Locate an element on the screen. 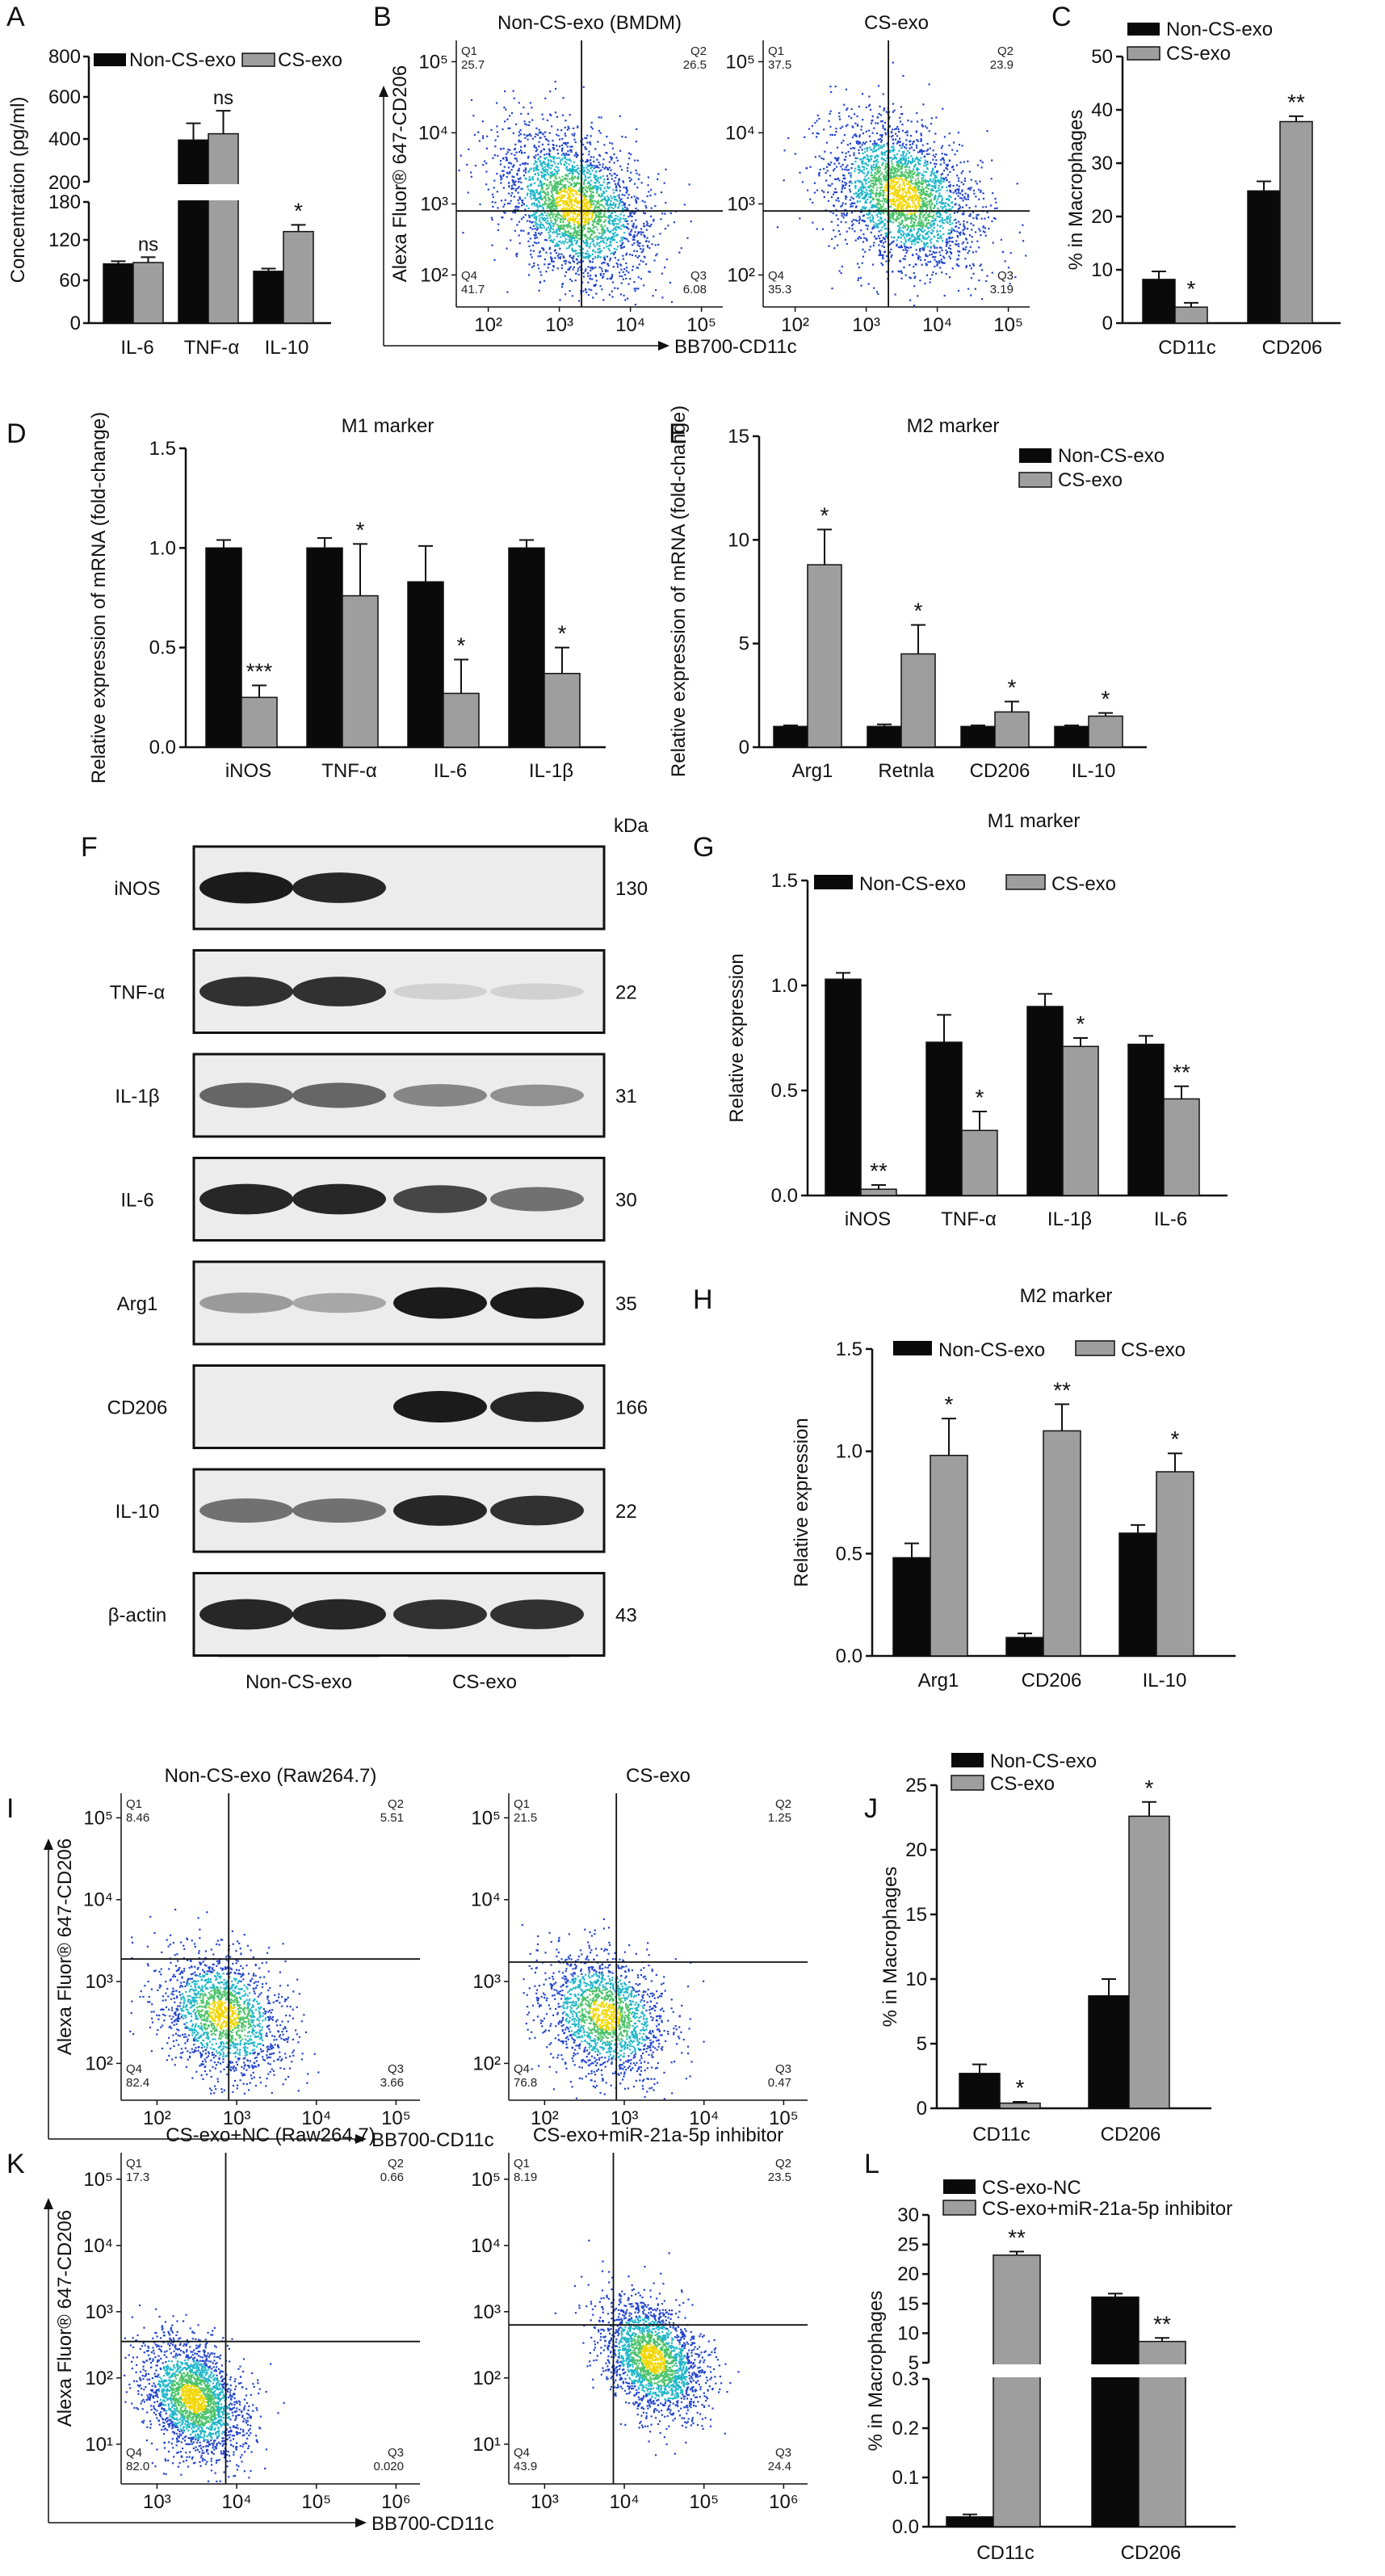 The height and width of the screenshot is (2576, 1385). panel-label-h: H is located at coordinates (703, 1300).